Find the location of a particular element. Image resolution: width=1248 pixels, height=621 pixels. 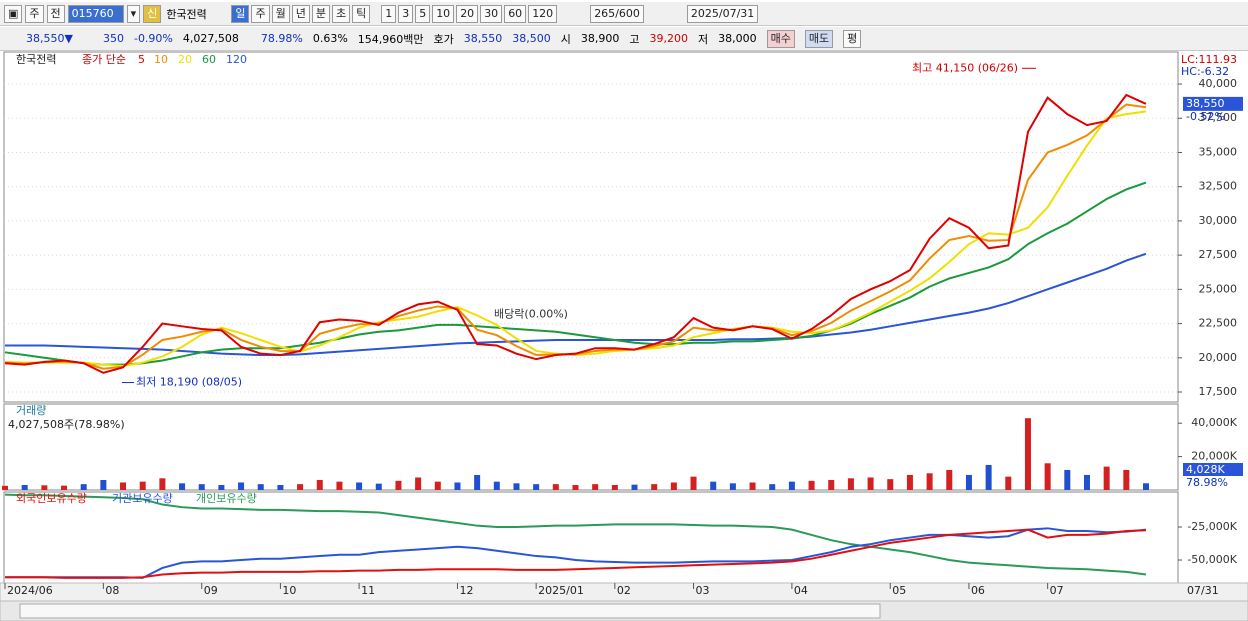

interval-button: 5 is located at coordinates (423, 13).